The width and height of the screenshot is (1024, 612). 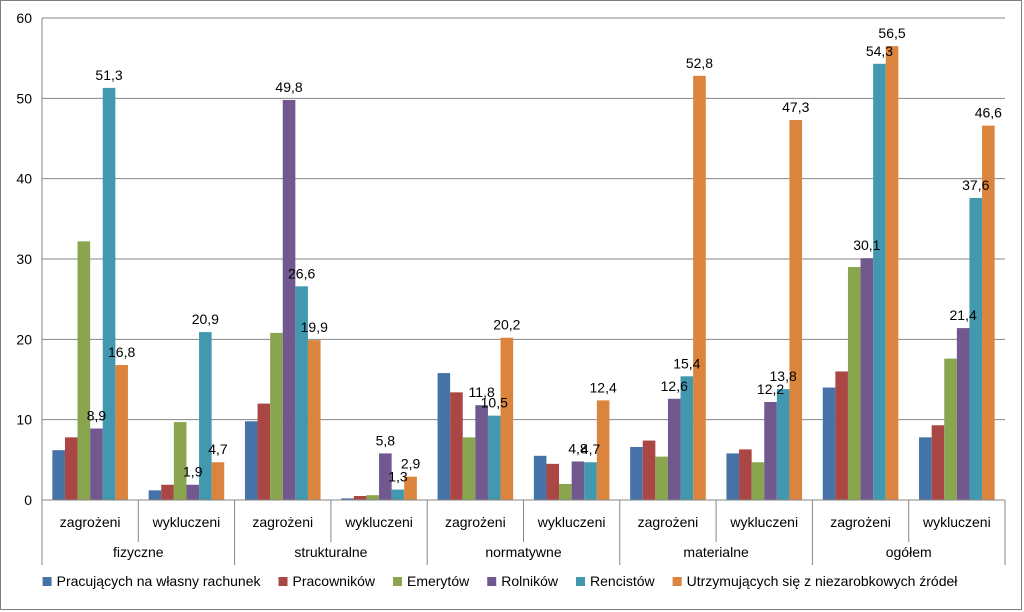 I want to click on data-label: 47,3, so click(x=795, y=107).